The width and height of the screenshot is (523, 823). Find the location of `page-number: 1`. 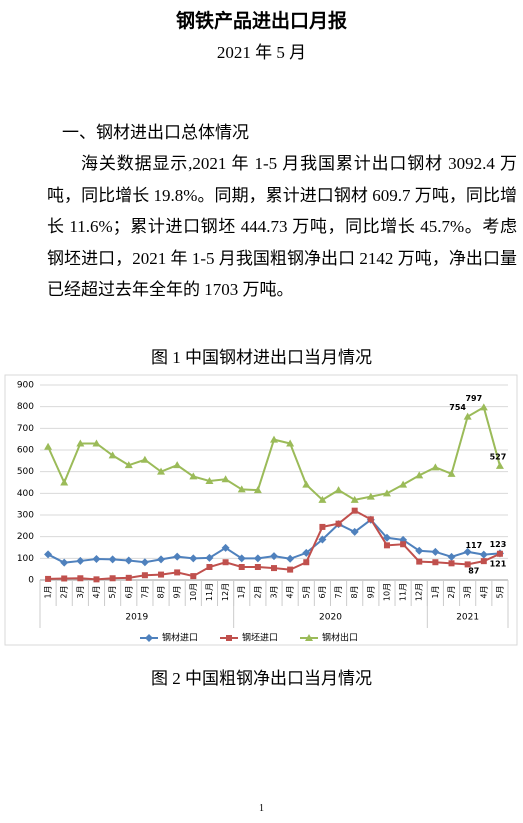

page-number: 1 is located at coordinates (261, 808).